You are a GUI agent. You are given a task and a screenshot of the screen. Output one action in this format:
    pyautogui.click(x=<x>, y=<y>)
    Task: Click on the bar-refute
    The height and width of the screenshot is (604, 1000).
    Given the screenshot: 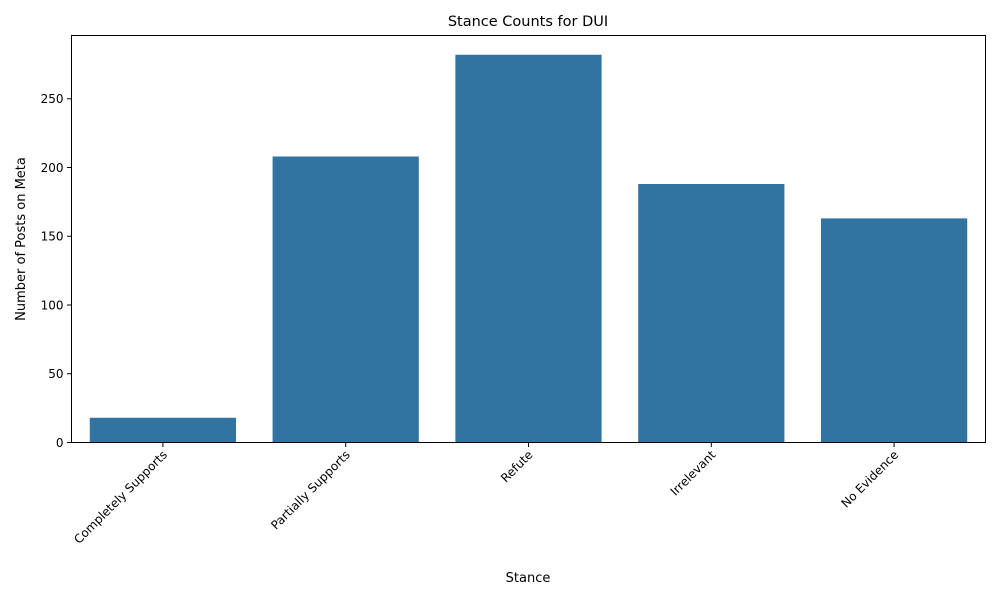 What is the action you would take?
    pyautogui.click(x=528, y=248)
    